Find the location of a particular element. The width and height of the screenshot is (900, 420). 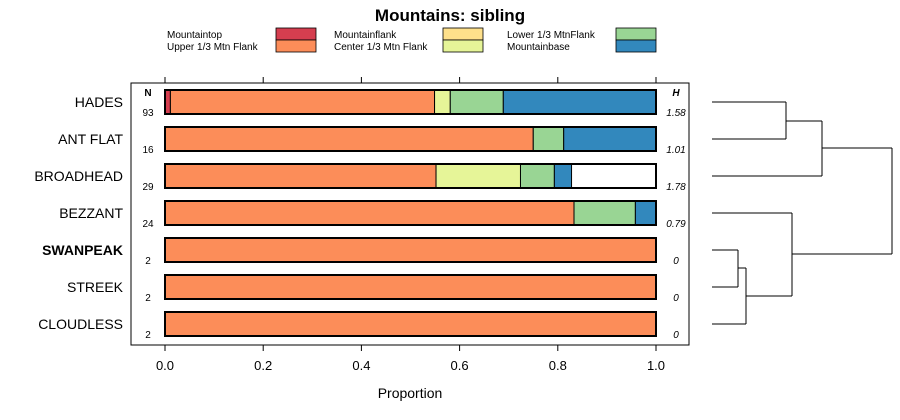

category-label: CLOUDLESS is located at coordinates (80, 324).